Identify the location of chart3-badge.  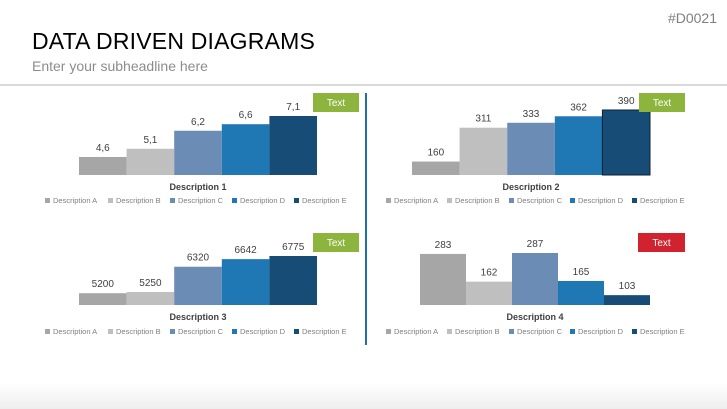
(336, 242).